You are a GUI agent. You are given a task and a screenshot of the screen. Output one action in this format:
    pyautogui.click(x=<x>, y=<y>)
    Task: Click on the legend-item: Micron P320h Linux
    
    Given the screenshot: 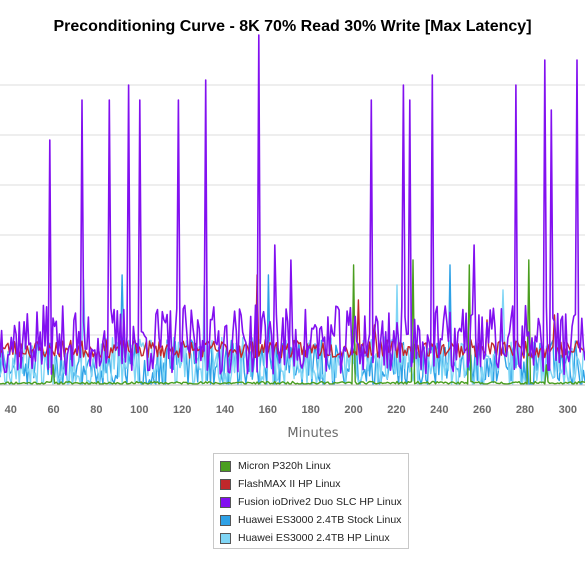 What is the action you would take?
    pyautogui.click(x=311, y=466)
    